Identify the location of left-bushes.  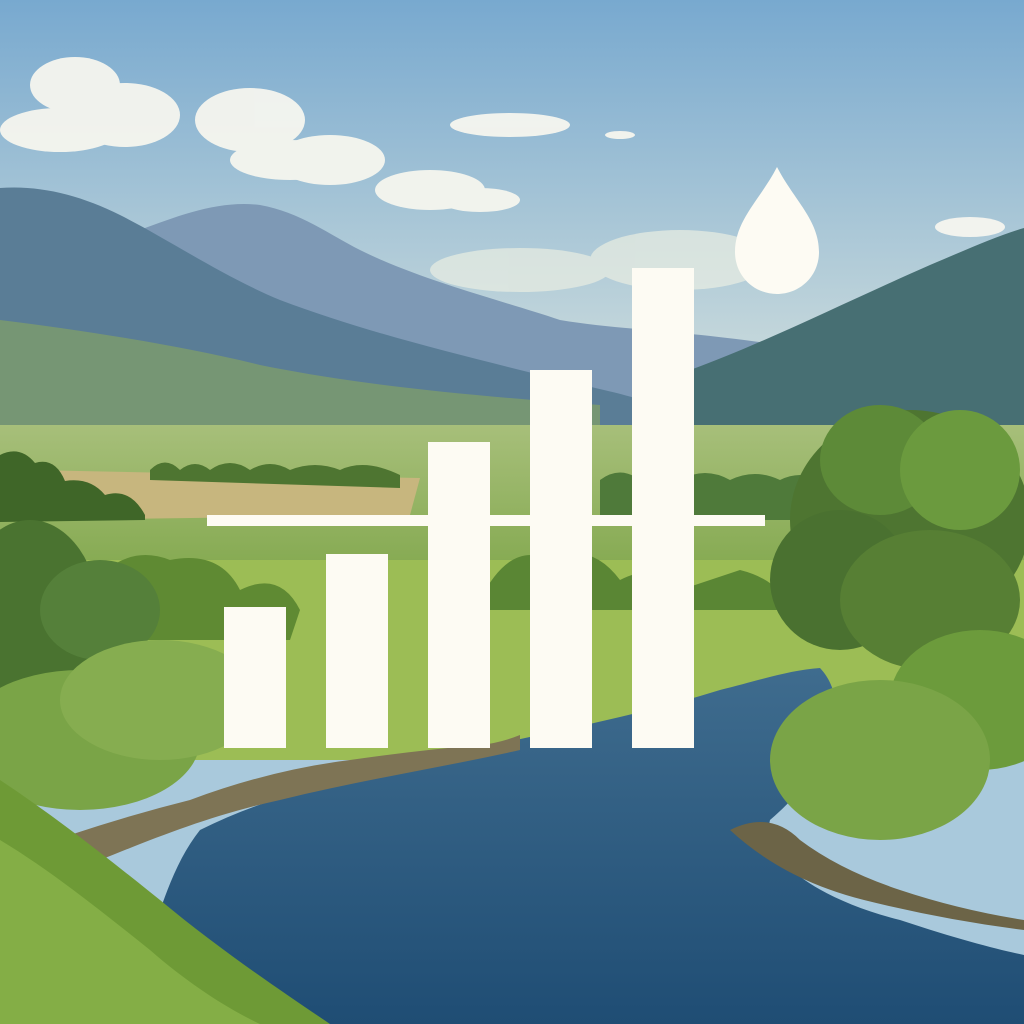
(130, 665).